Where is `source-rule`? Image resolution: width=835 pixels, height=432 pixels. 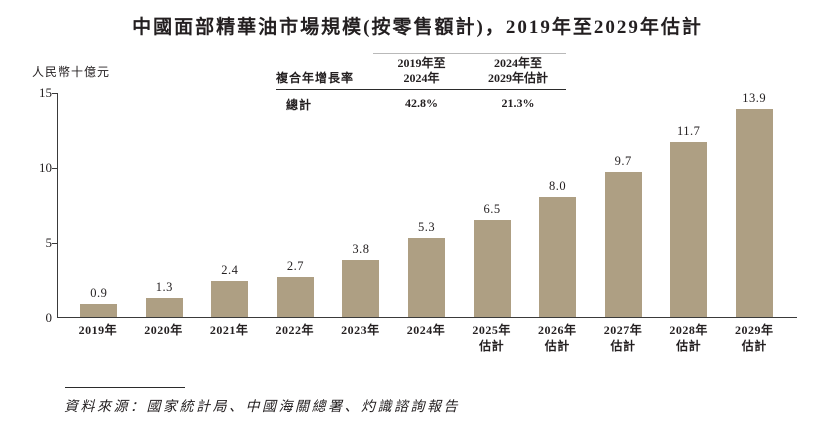
source-rule is located at coordinates (125, 387).